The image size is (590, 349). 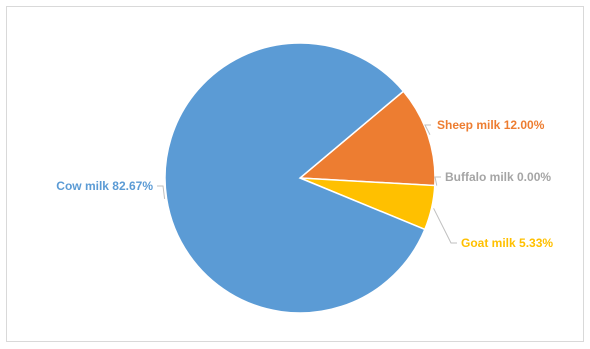 I want to click on label-sheep-milk: Sheep milk 12.00%, so click(x=491, y=125).